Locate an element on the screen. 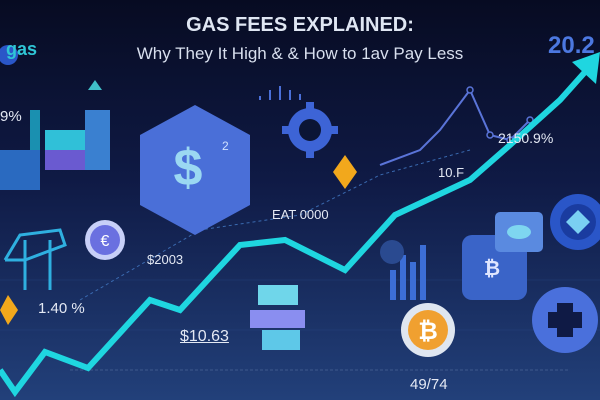  dollar-hexagon-icon: $ 2 is located at coordinates (195, 170).